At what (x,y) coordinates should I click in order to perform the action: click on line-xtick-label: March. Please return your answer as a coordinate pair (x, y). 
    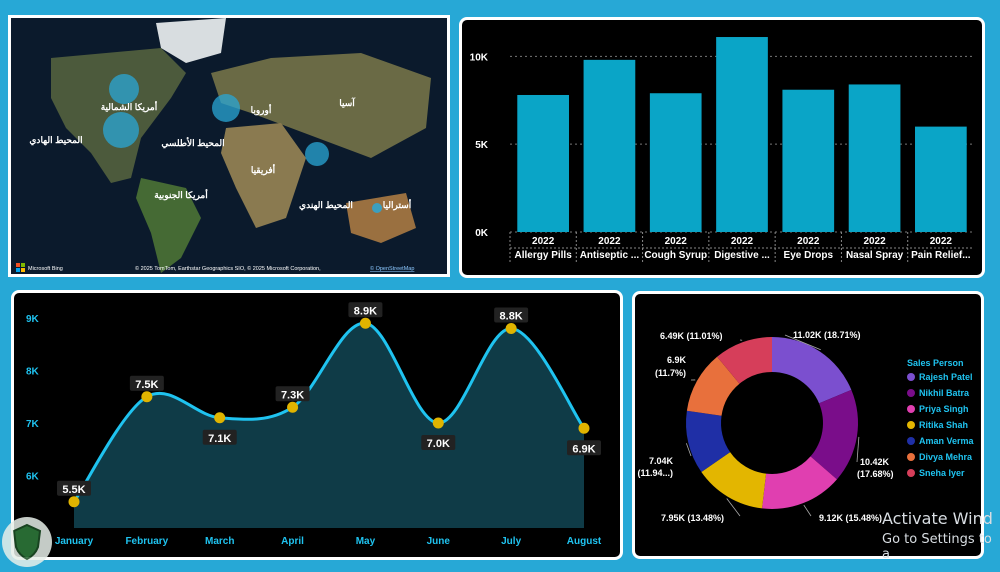
    Looking at the image, I should click on (219, 541).